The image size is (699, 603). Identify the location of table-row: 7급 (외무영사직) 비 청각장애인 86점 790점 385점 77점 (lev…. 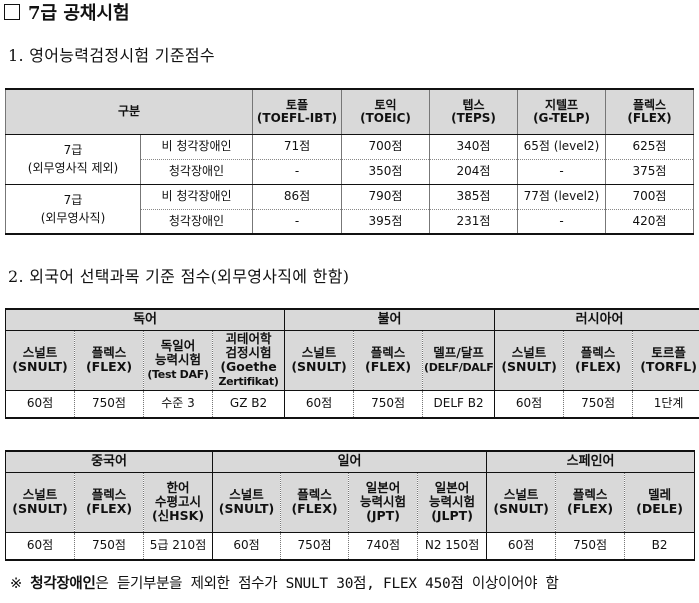
(349, 209).